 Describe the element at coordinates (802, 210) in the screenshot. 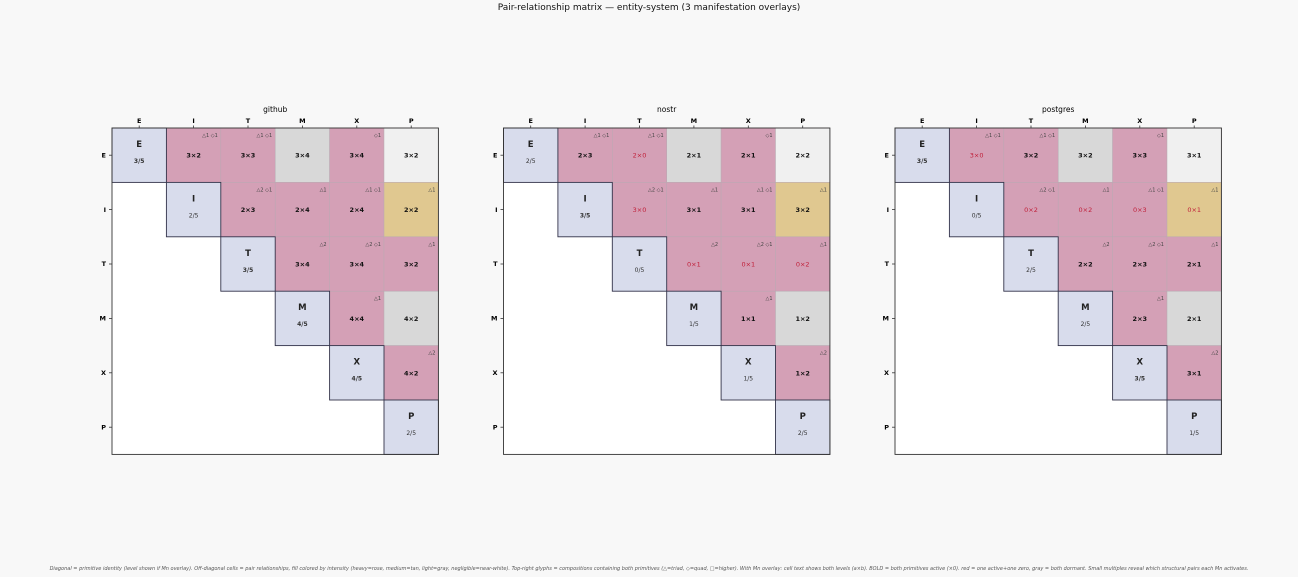

I see `pair-value-I-P: 3×2` at that location.